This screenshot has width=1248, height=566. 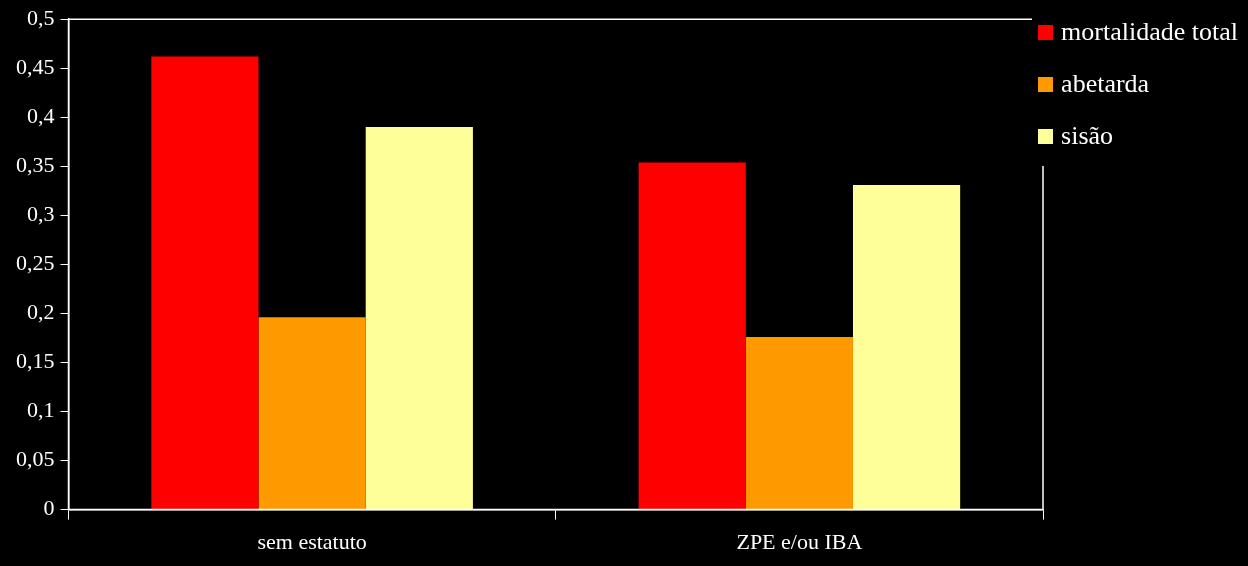 What do you see at coordinates (35, 67) in the screenshot?
I see `y-tick-label: 0,45` at bounding box center [35, 67].